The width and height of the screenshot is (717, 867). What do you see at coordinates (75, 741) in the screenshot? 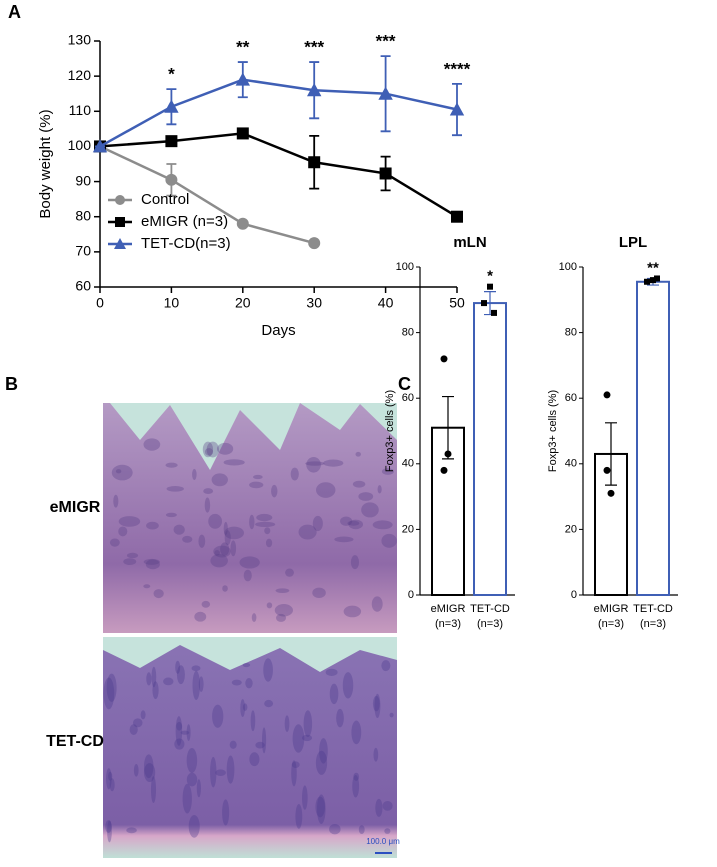
I see `row-label: TET-CD` at bounding box center [75, 741].